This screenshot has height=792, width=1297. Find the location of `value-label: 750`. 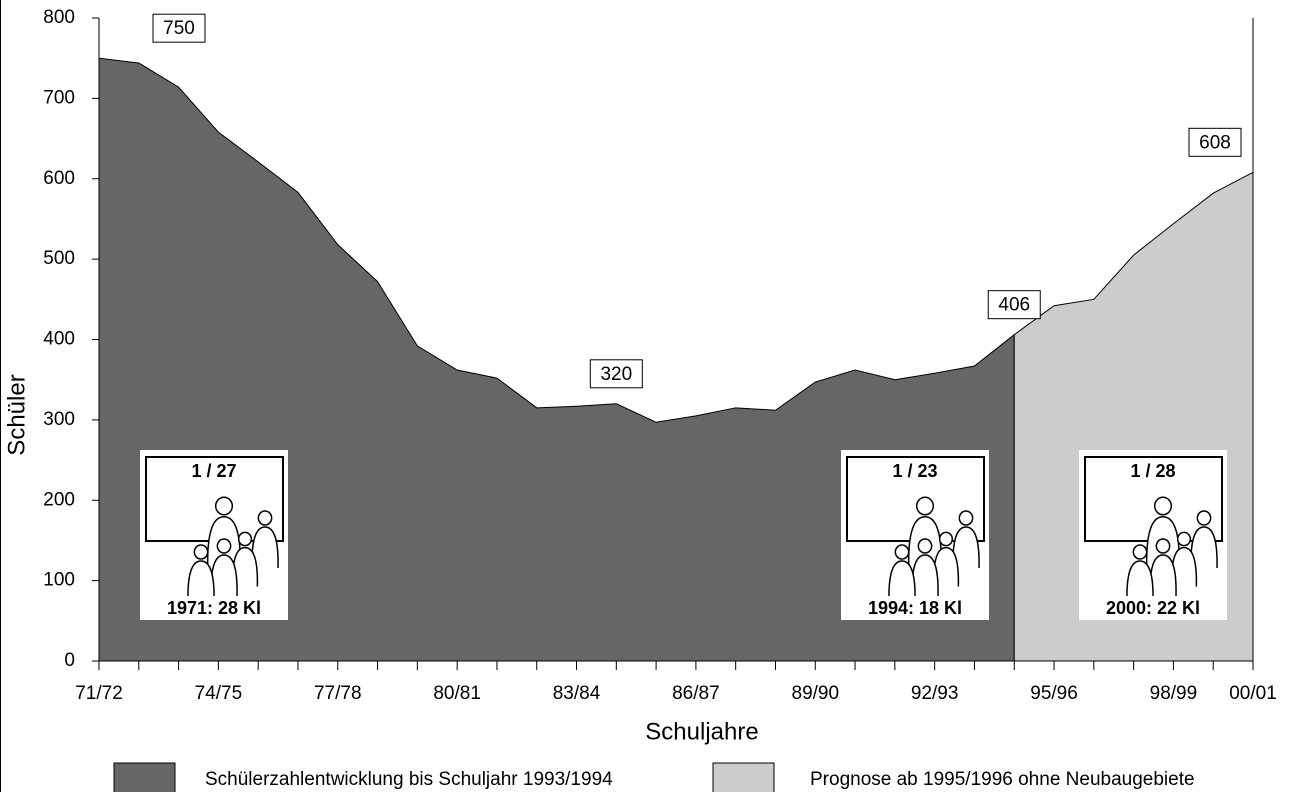

value-label: 750 is located at coordinates (179, 28).